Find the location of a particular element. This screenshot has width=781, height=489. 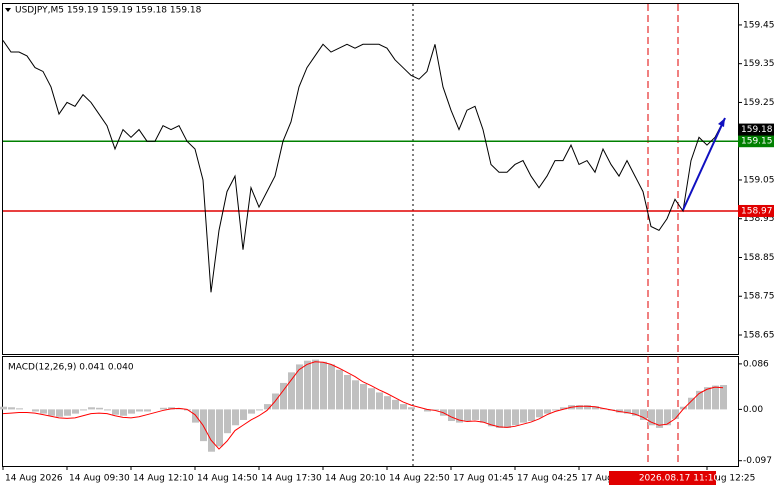

x-tick-label: 14 Aug 12:10 is located at coordinates (163, 479).